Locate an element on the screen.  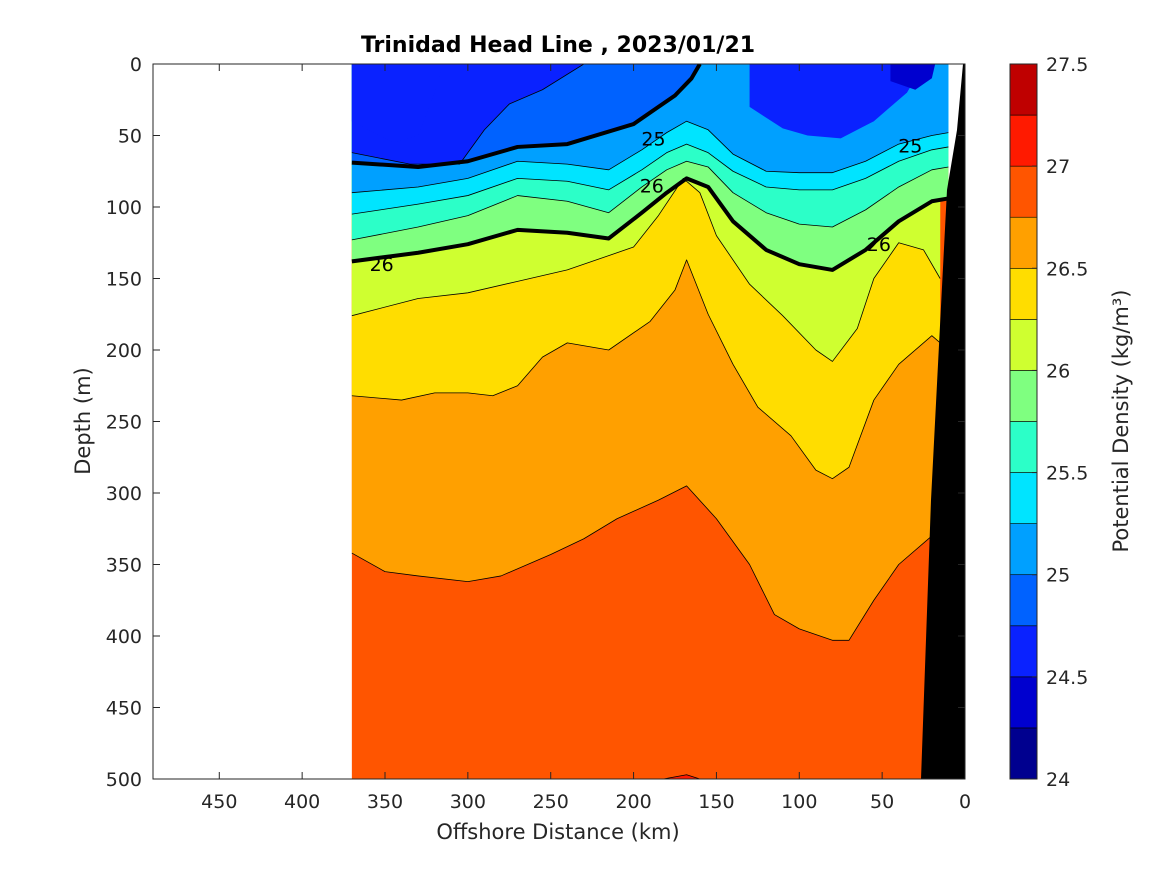
isopycnal-25.5 is located at coordinates (650, 179).